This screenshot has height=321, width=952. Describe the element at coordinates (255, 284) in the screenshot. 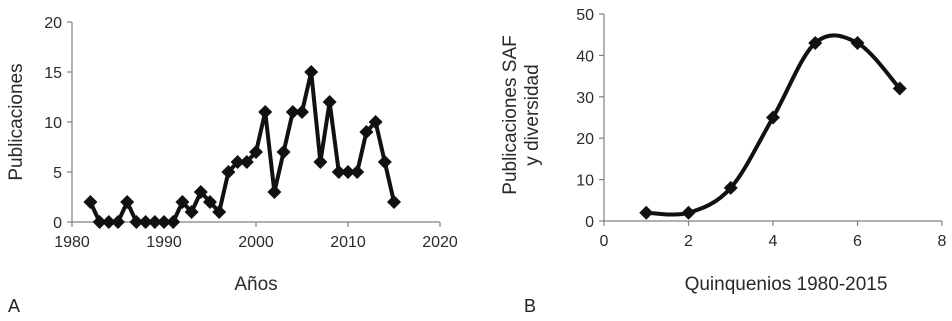

I see `x-axis-title: Años` at that location.